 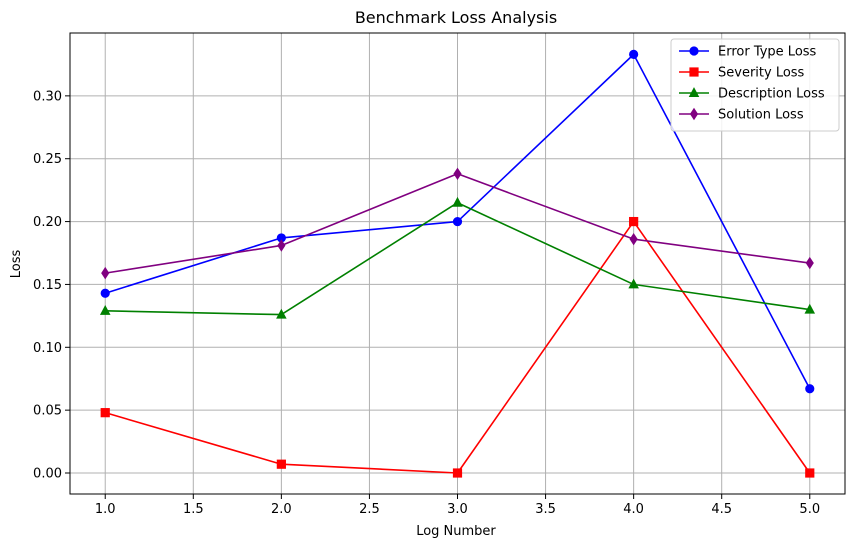 What do you see at coordinates (457, 509) in the screenshot?
I see `x-tick-label: 3.0` at bounding box center [457, 509].